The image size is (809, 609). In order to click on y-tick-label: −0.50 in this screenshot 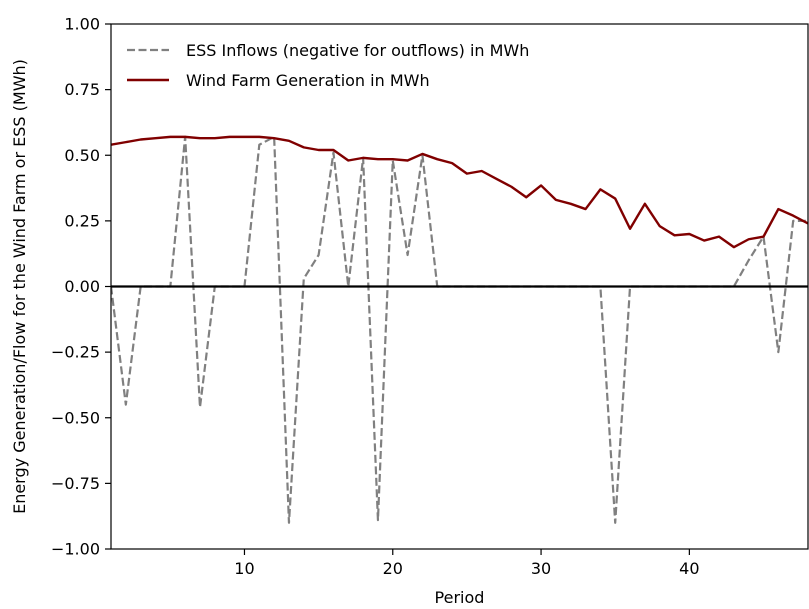, I will do `click(75, 417)`.